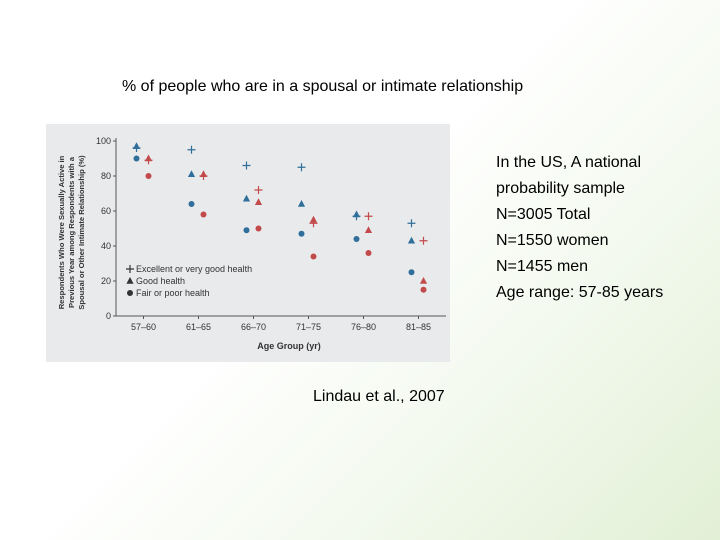  What do you see at coordinates (580, 292) in the screenshot?
I see `info-line: Age range: 57-85 years` at bounding box center [580, 292].